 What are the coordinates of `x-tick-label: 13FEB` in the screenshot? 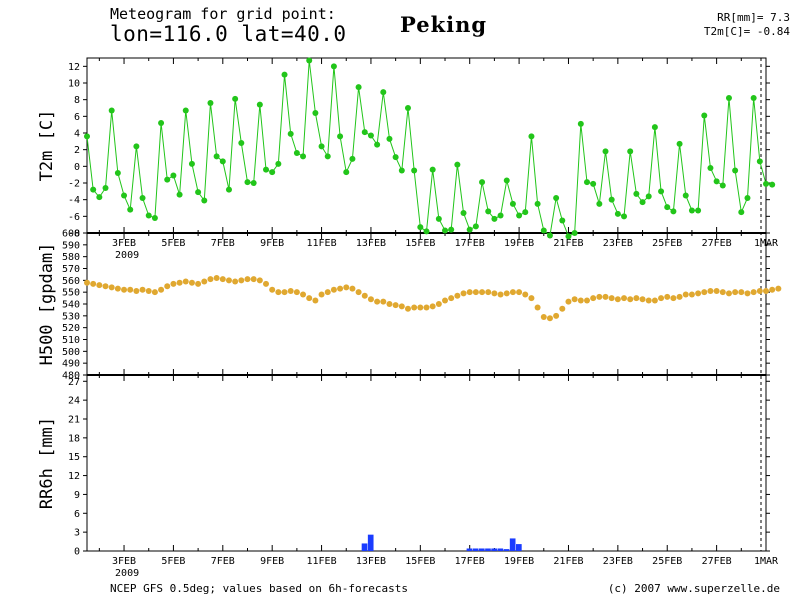 It's located at (371, 561).